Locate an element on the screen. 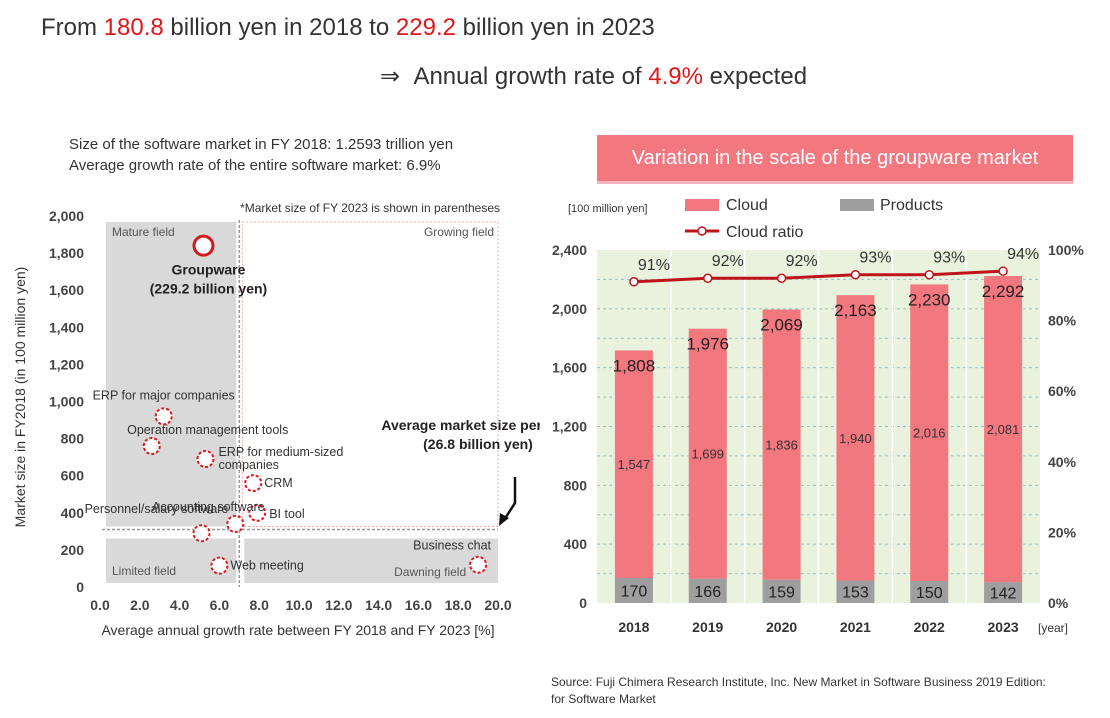  y-tick-label: 200 is located at coordinates (73, 550).